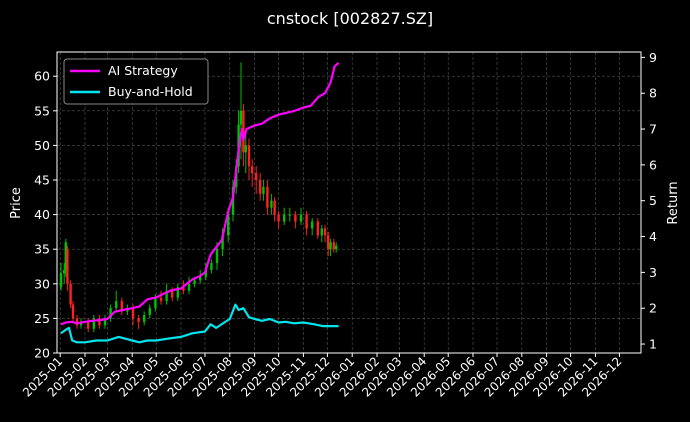 This screenshot has width=690, height=422. Describe the element at coordinates (653, 57) in the screenshot. I see `y-tick-label-right: 9` at that location.